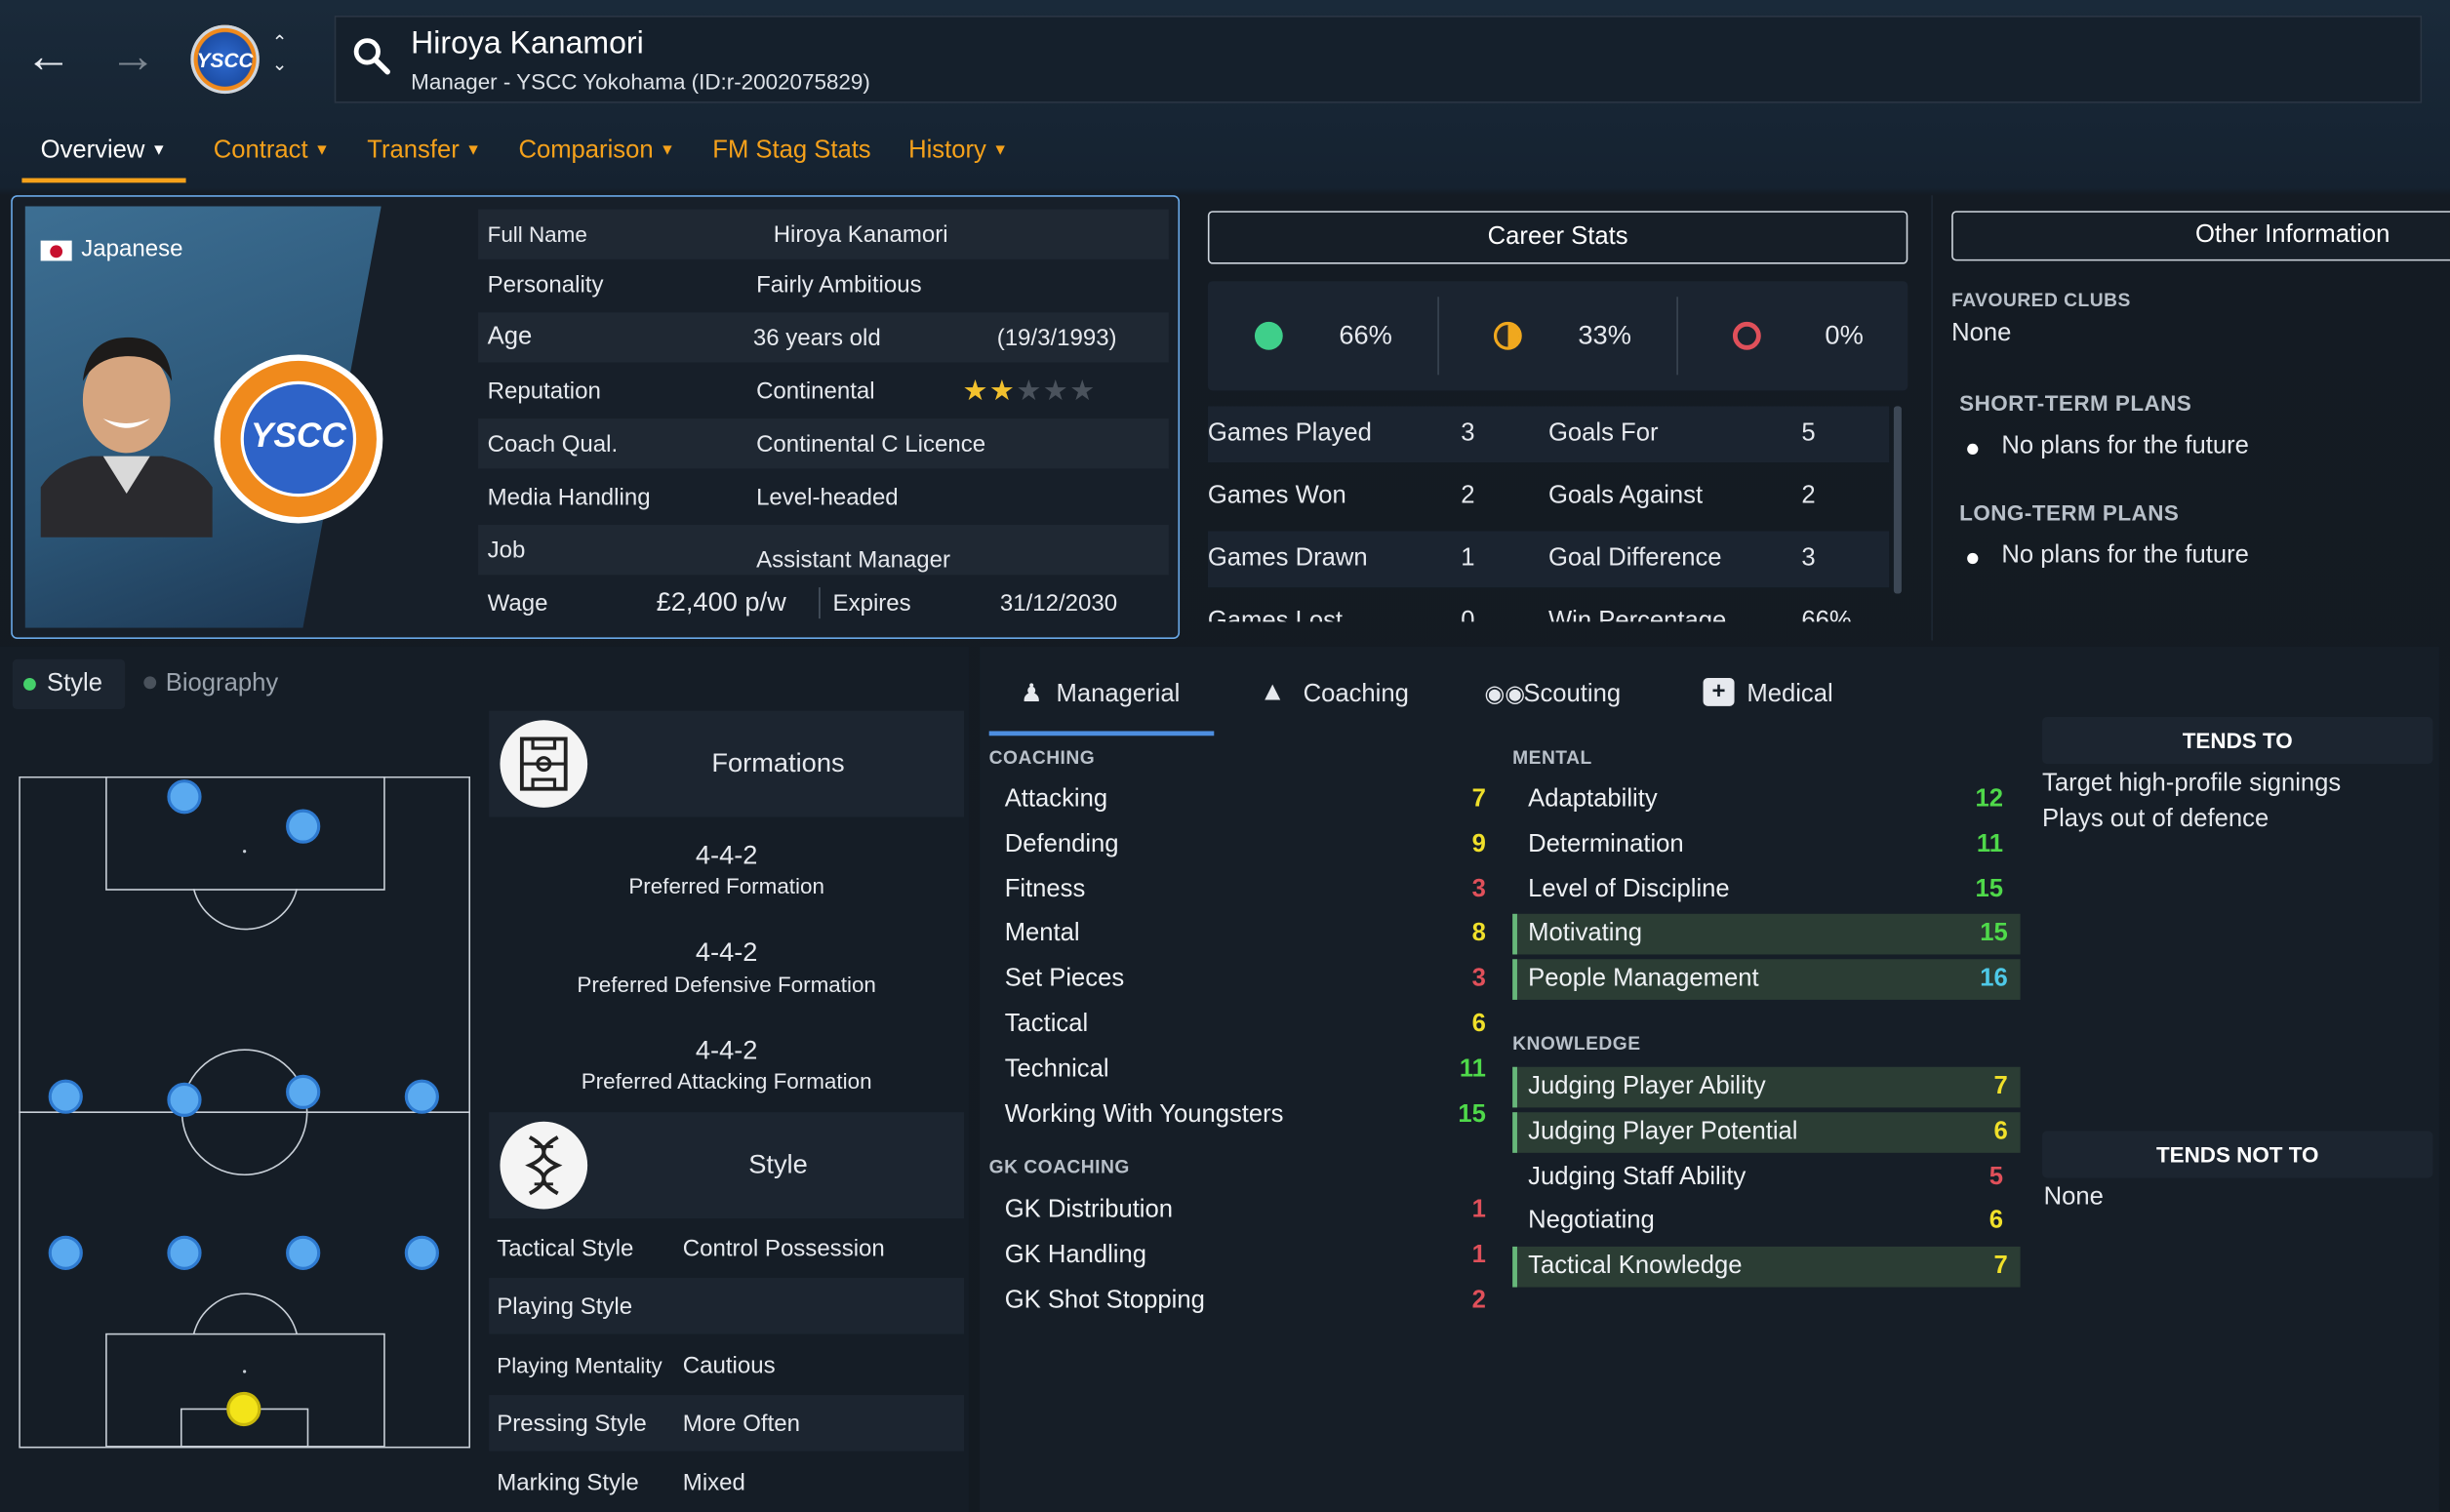 The image size is (2450, 1512). What do you see at coordinates (225, 59) in the screenshot?
I see `club-badge: YSCC` at bounding box center [225, 59].